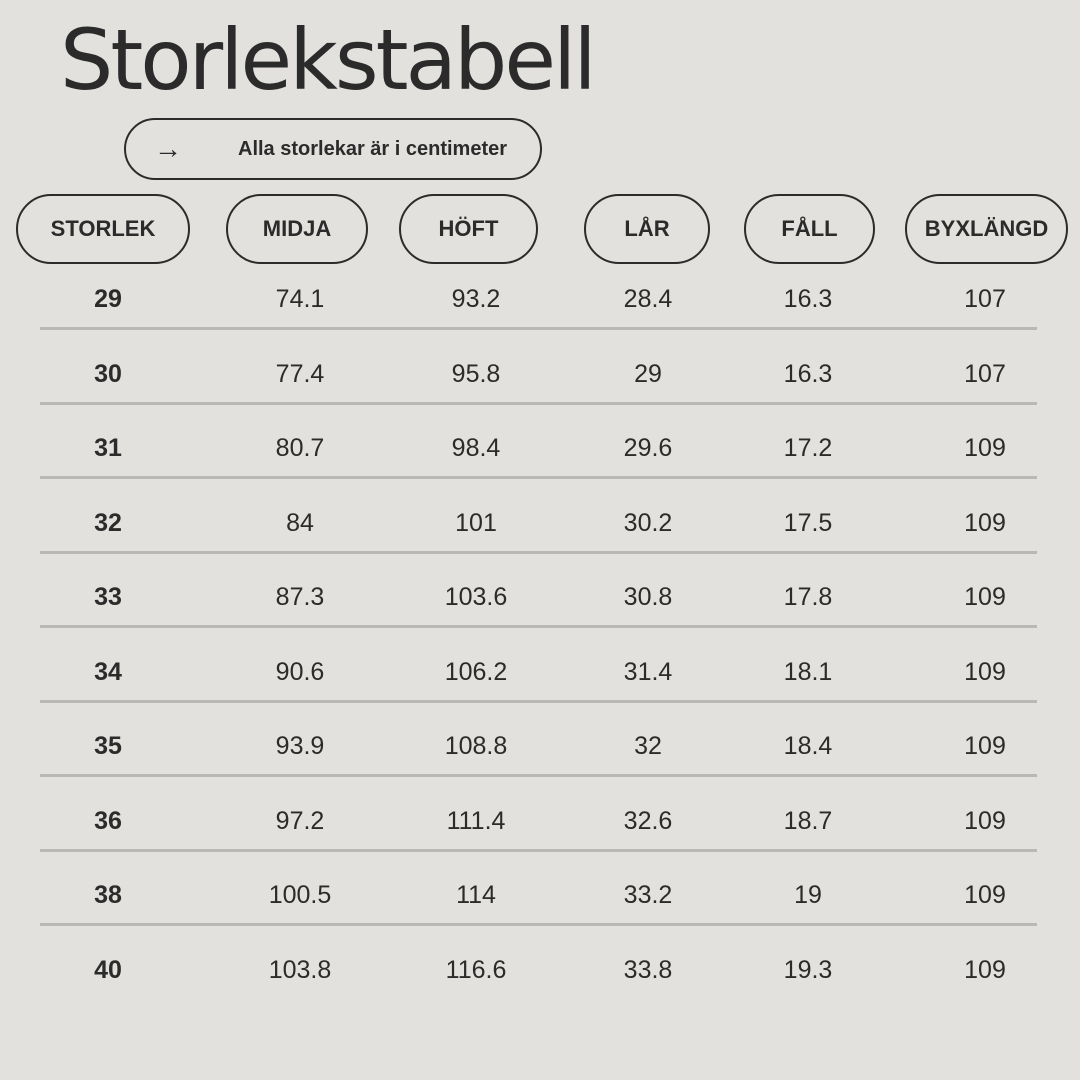 The height and width of the screenshot is (1080, 1080). I want to click on cell-fall: 18.4, so click(808, 746).